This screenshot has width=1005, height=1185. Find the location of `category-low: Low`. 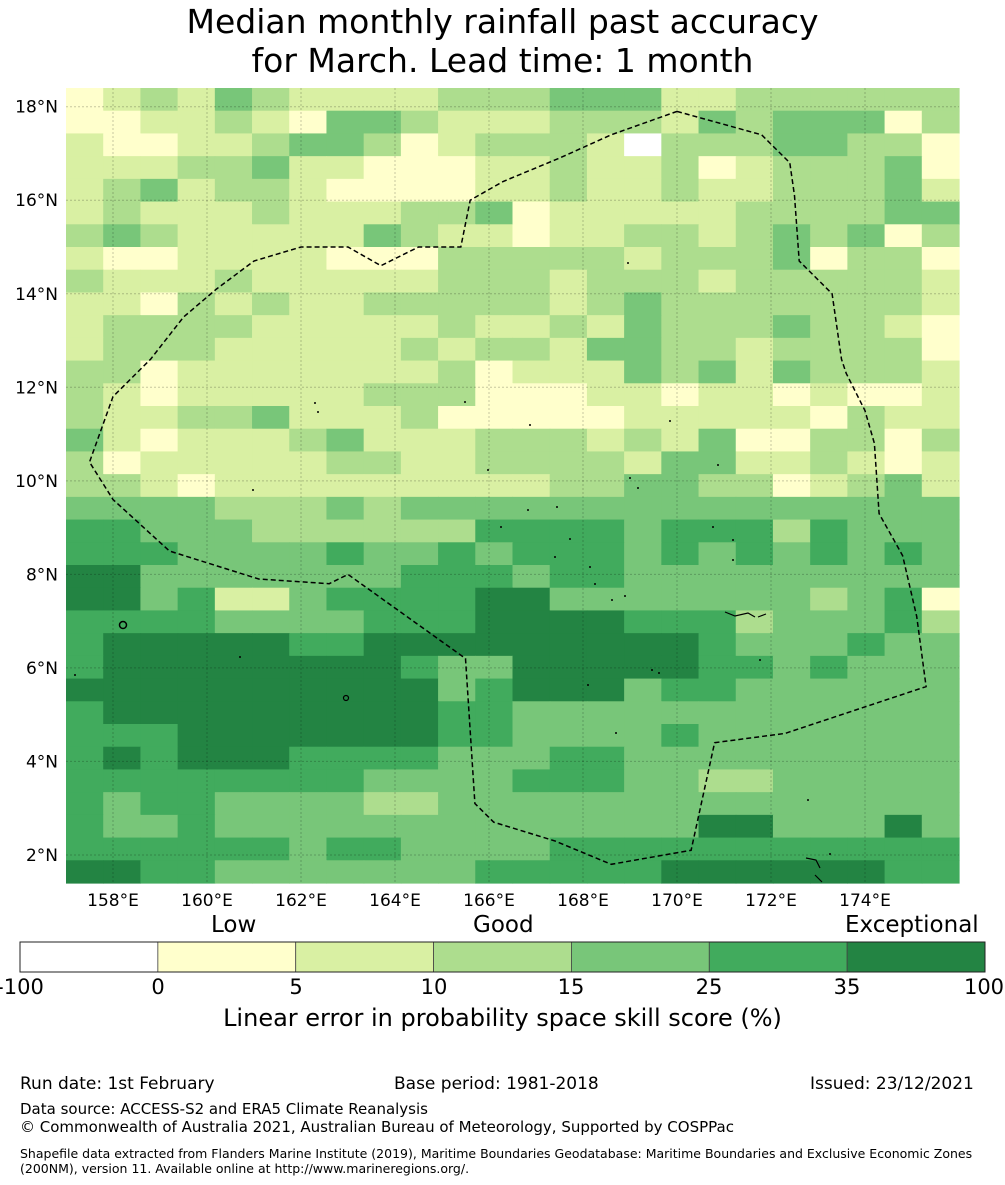

category-low: Low is located at coordinates (234, 925).